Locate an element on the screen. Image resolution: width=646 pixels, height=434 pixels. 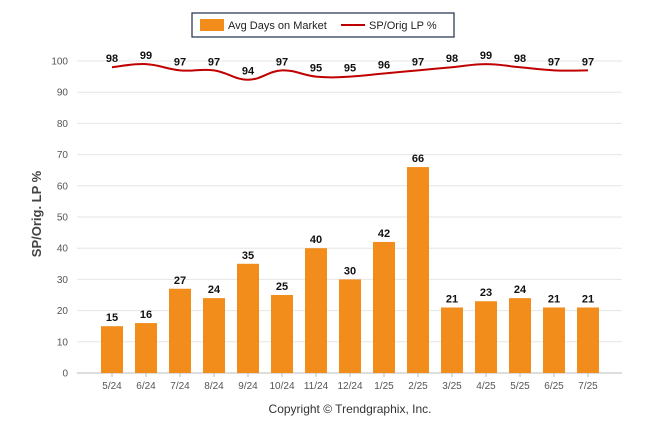
x-tick-label: 5/25 is located at coordinates (520, 386).